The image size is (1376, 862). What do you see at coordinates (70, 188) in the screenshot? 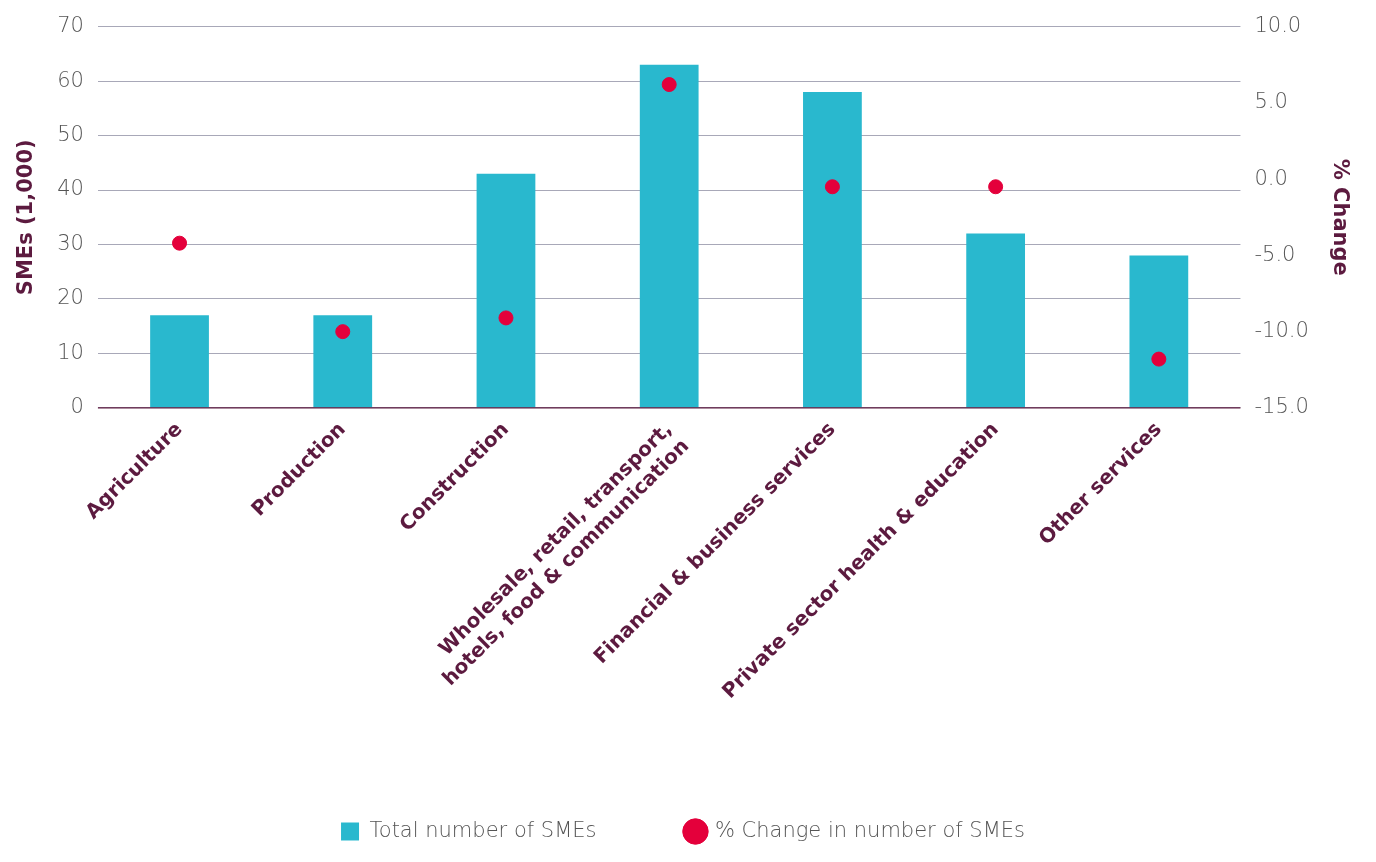
I see `y-tick-label: 40` at bounding box center [70, 188].